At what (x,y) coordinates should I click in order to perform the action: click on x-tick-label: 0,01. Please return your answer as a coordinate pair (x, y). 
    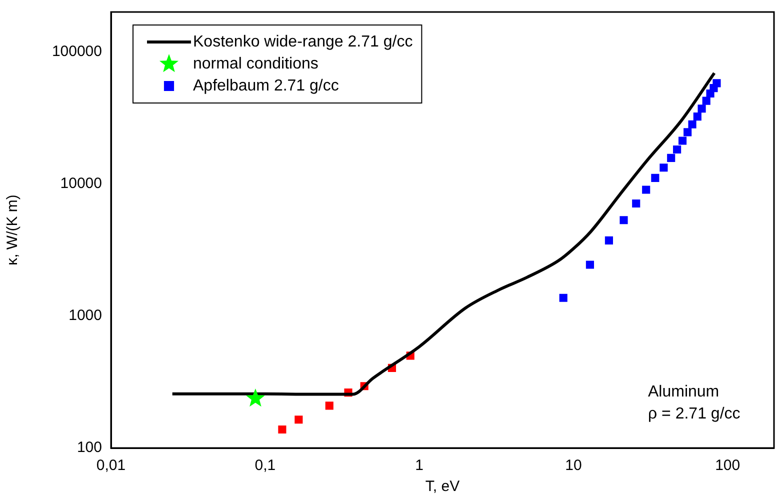
    Looking at the image, I should click on (111, 465).